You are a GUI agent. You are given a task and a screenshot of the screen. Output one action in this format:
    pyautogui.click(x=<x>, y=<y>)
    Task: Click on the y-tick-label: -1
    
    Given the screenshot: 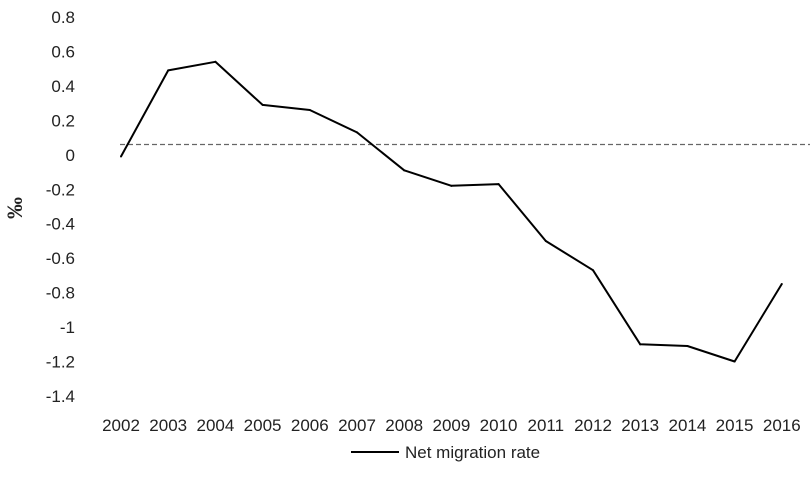 What is the action you would take?
    pyautogui.click(x=67, y=327)
    